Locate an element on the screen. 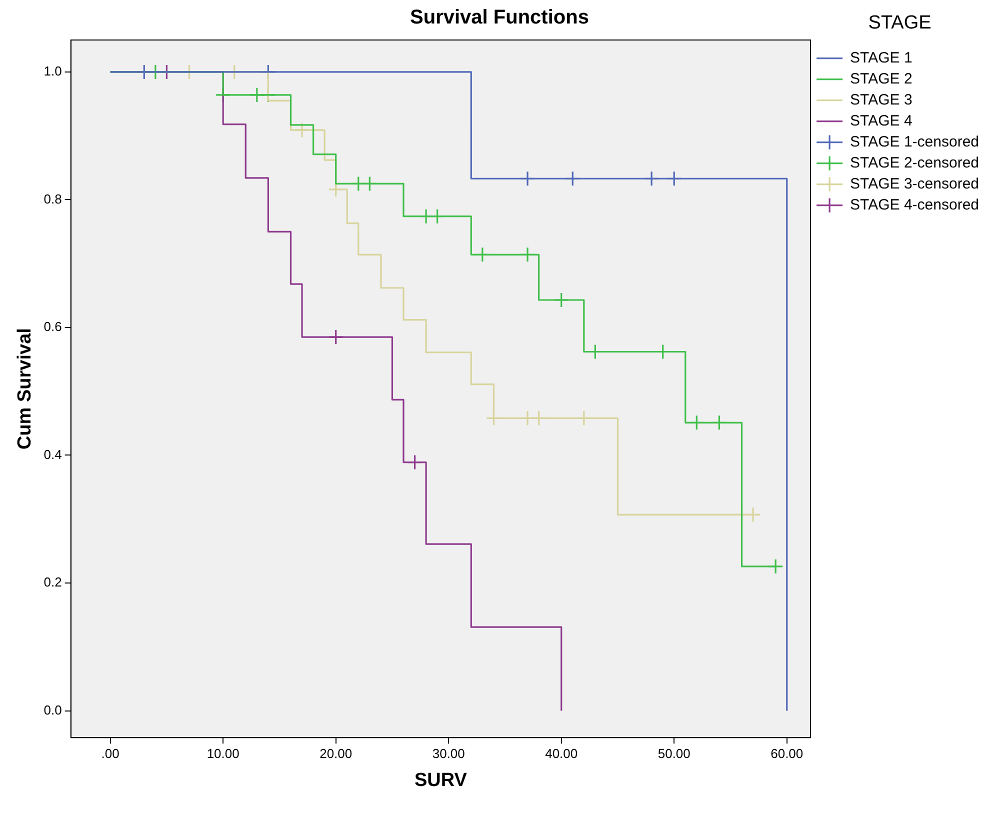 Image resolution: width=993 pixels, height=816 pixels. x-tick-label: .00 is located at coordinates (110, 753).